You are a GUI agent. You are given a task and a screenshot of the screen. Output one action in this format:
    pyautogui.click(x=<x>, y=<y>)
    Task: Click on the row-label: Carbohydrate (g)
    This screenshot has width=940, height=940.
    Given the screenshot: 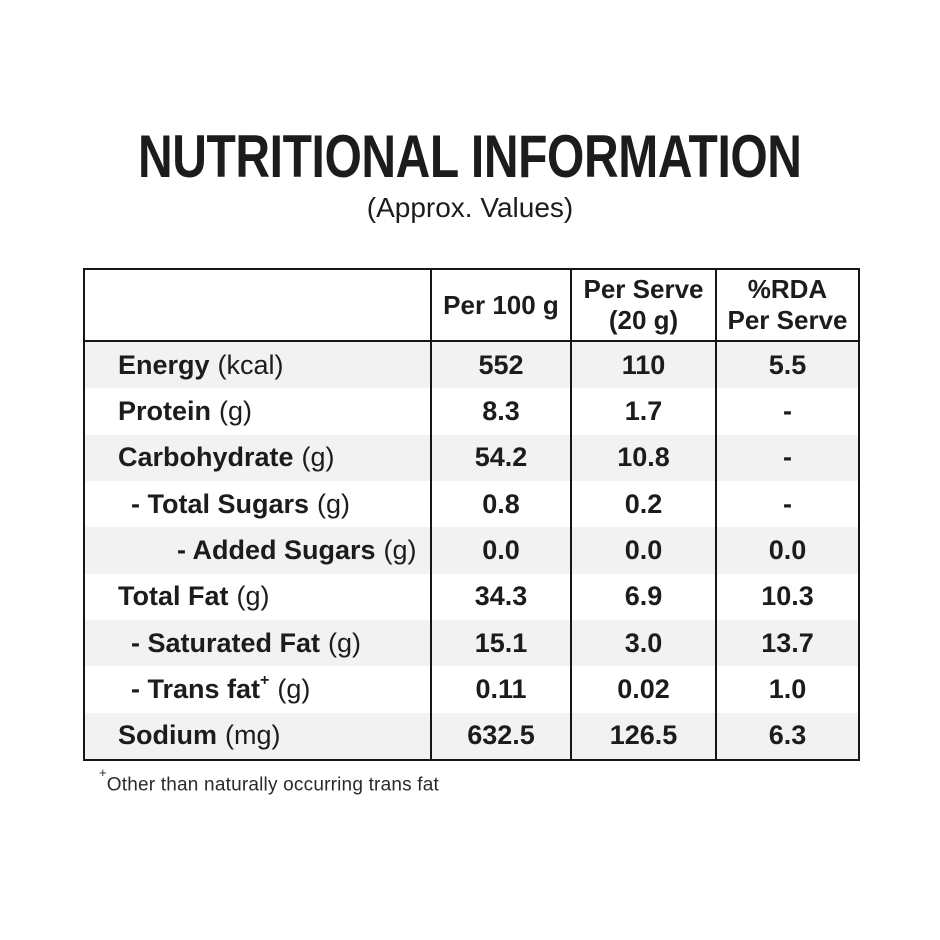 What is the action you would take?
    pyautogui.click(x=226, y=457)
    